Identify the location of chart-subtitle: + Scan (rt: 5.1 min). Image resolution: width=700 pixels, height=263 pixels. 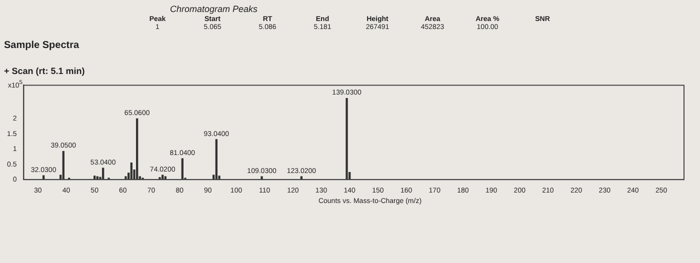
(44, 71).